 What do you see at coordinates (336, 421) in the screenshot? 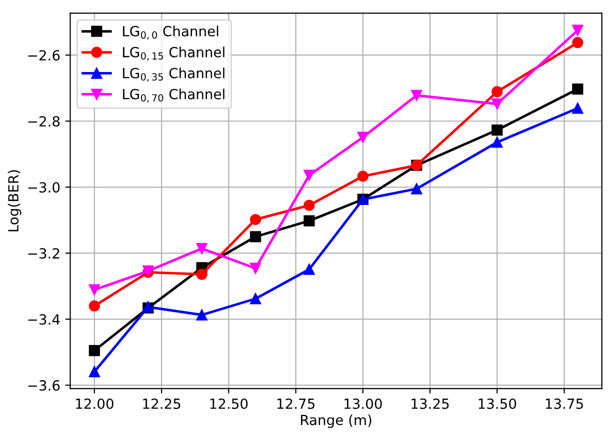
I see `x-axis-title: Range (m)` at bounding box center [336, 421].